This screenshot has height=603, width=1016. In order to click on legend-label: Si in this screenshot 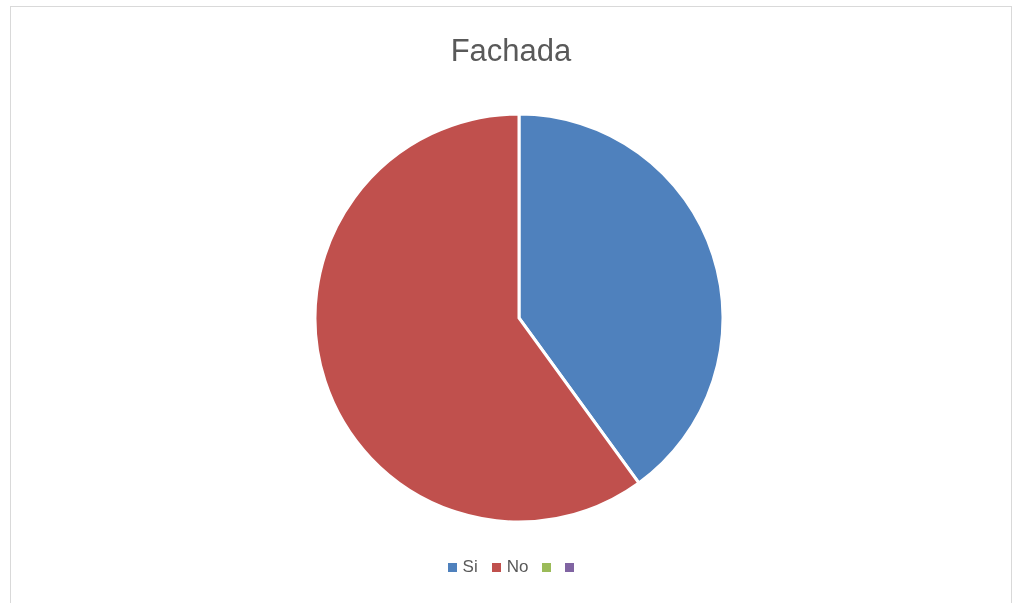, I will do `click(470, 567)`.